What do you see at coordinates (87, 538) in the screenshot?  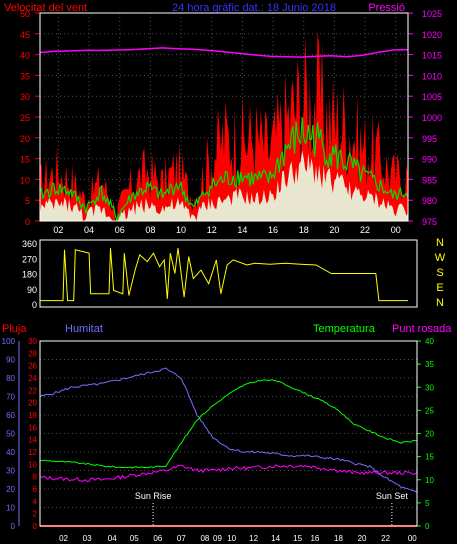 I see `x-tick-label: 03` at bounding box center [87, 538].